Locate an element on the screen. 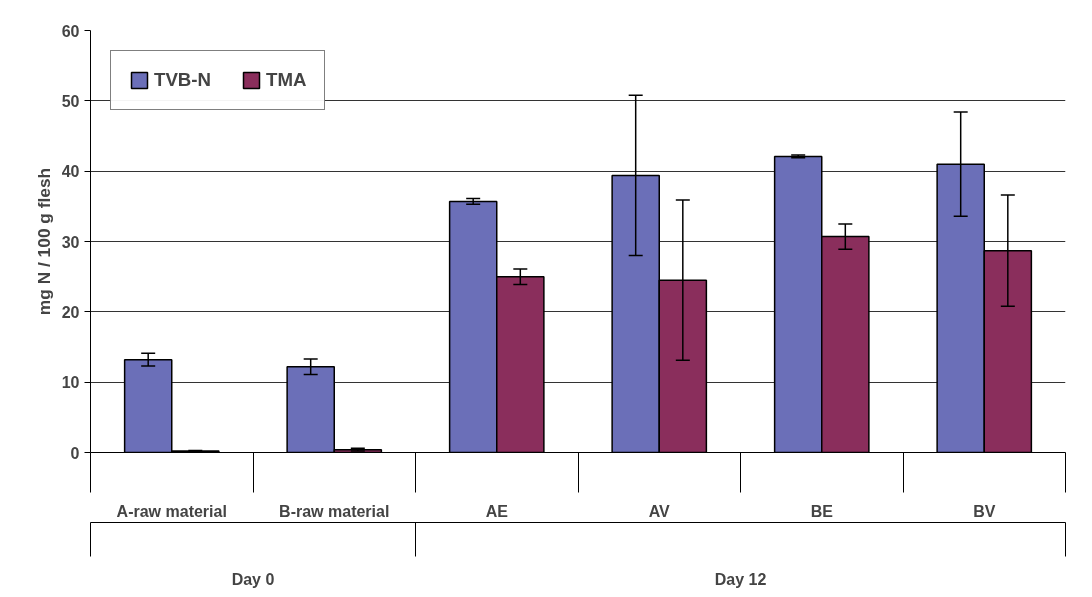 The height and width of the screenshot is (597, 1092). x-tick-label: A-raw material is located at coordinates (171, 511).